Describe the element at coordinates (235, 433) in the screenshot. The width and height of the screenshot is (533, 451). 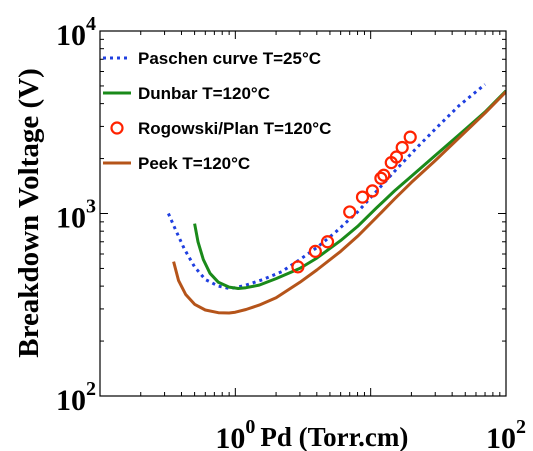
I see `x-tick-label: 10⁰` at that location.